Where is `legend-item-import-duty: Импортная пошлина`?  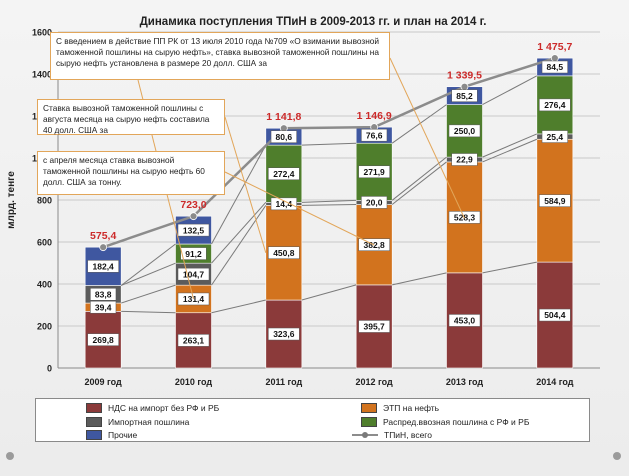
legend-item-import-duty: Импортная пошлина is located at coordinates (137, 422).